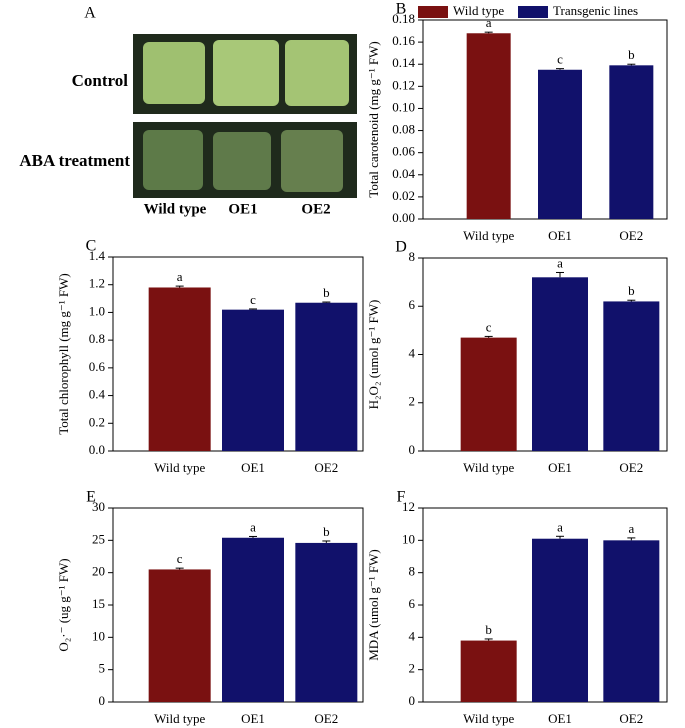 The height and width of the screenshot is (728, 685). Describe the element at coordinates (98, 571) in the screenshot. I see `y-tick-label: 20` at that location.